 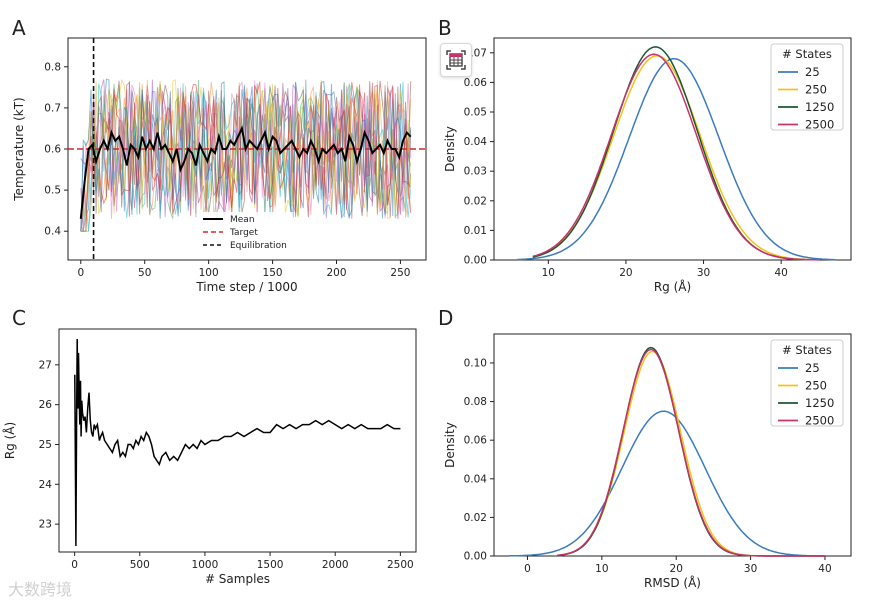 What do you see at coordinates (475, 113) in the screenshot?
I see `y-tick-label: 0.05` at bounding box center [475, 113].